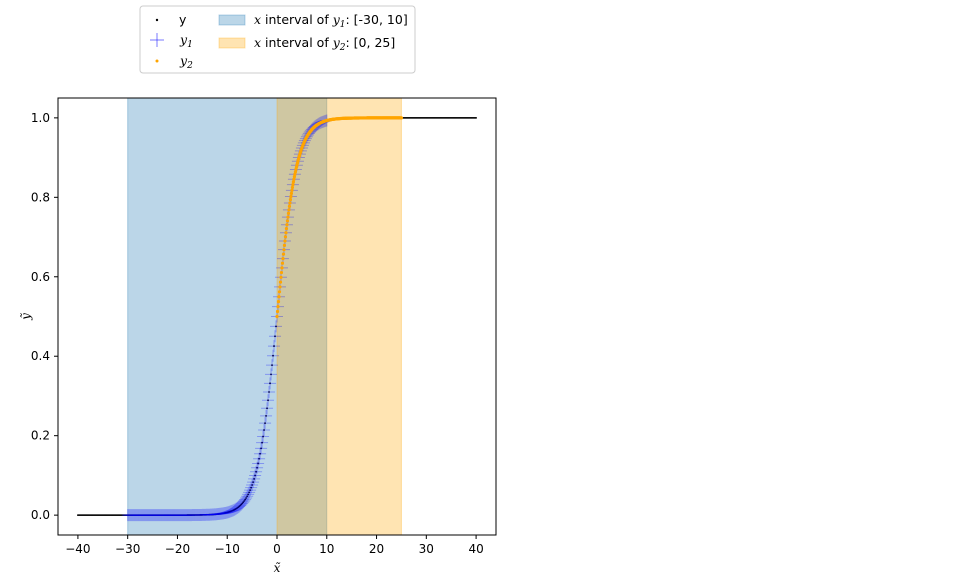 This screenshot has width=980, height=580. Describe the element at coordinates (40, 356) in the screenshot. I see `y-tick-label: 0.4` at that location.